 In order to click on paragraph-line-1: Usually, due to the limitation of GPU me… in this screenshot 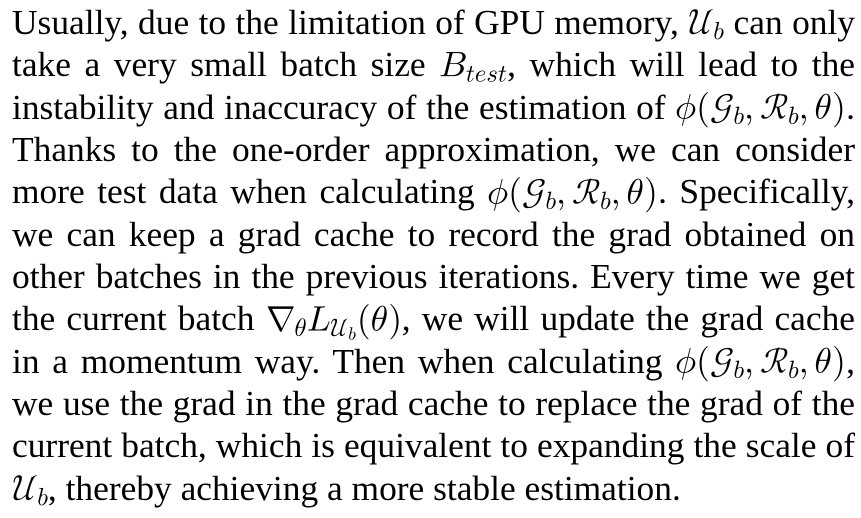, I will do `click(433, 22)`.